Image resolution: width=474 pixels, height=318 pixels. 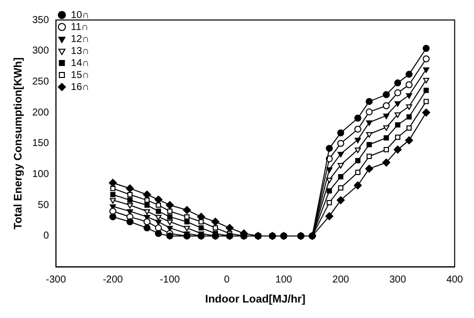 I want to click on legend-label: 15∩, so click(x=80, y=75).